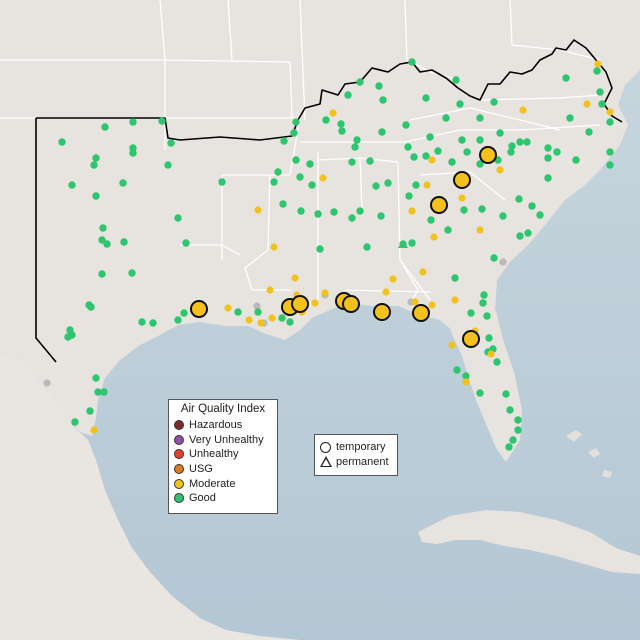  Describe the element at coordinates (403, 244) in the screenshot. I see `site-permanent-good-marker` at that location.